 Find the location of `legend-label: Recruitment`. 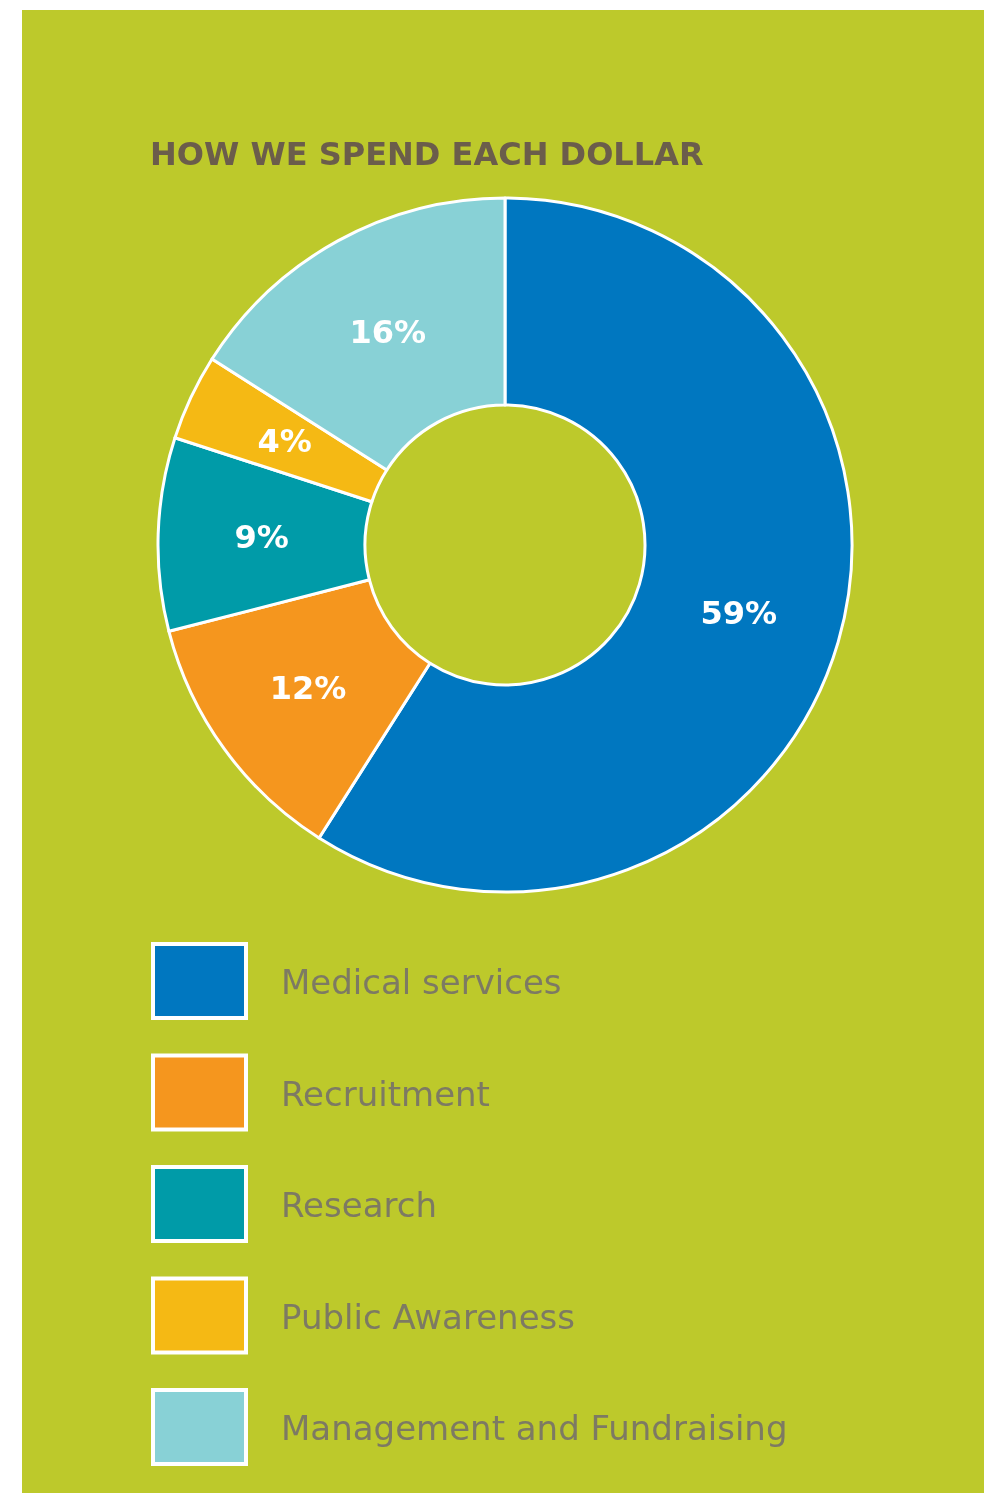

legend-label: Recruitment is located at coordinates (385, 1093).